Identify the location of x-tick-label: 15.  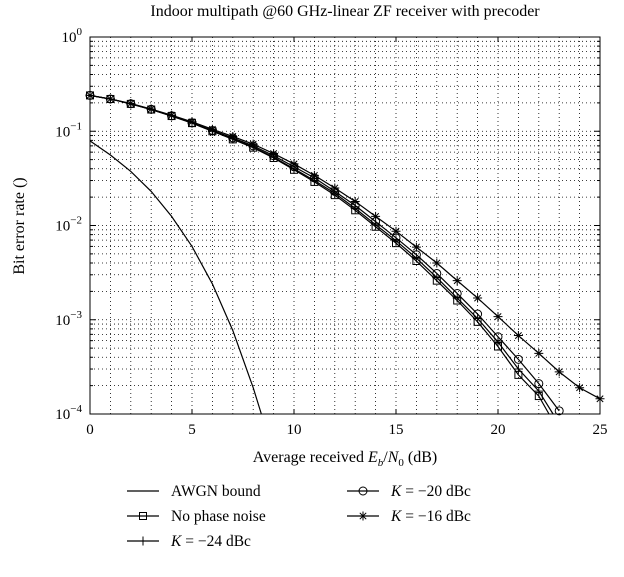
(396, 430).